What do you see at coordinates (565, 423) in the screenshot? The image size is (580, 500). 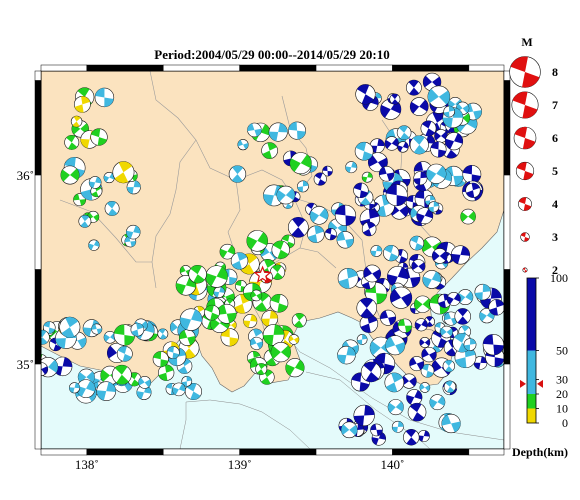 I see `depth-tick-label: 0` at bounding box center [565, 423].